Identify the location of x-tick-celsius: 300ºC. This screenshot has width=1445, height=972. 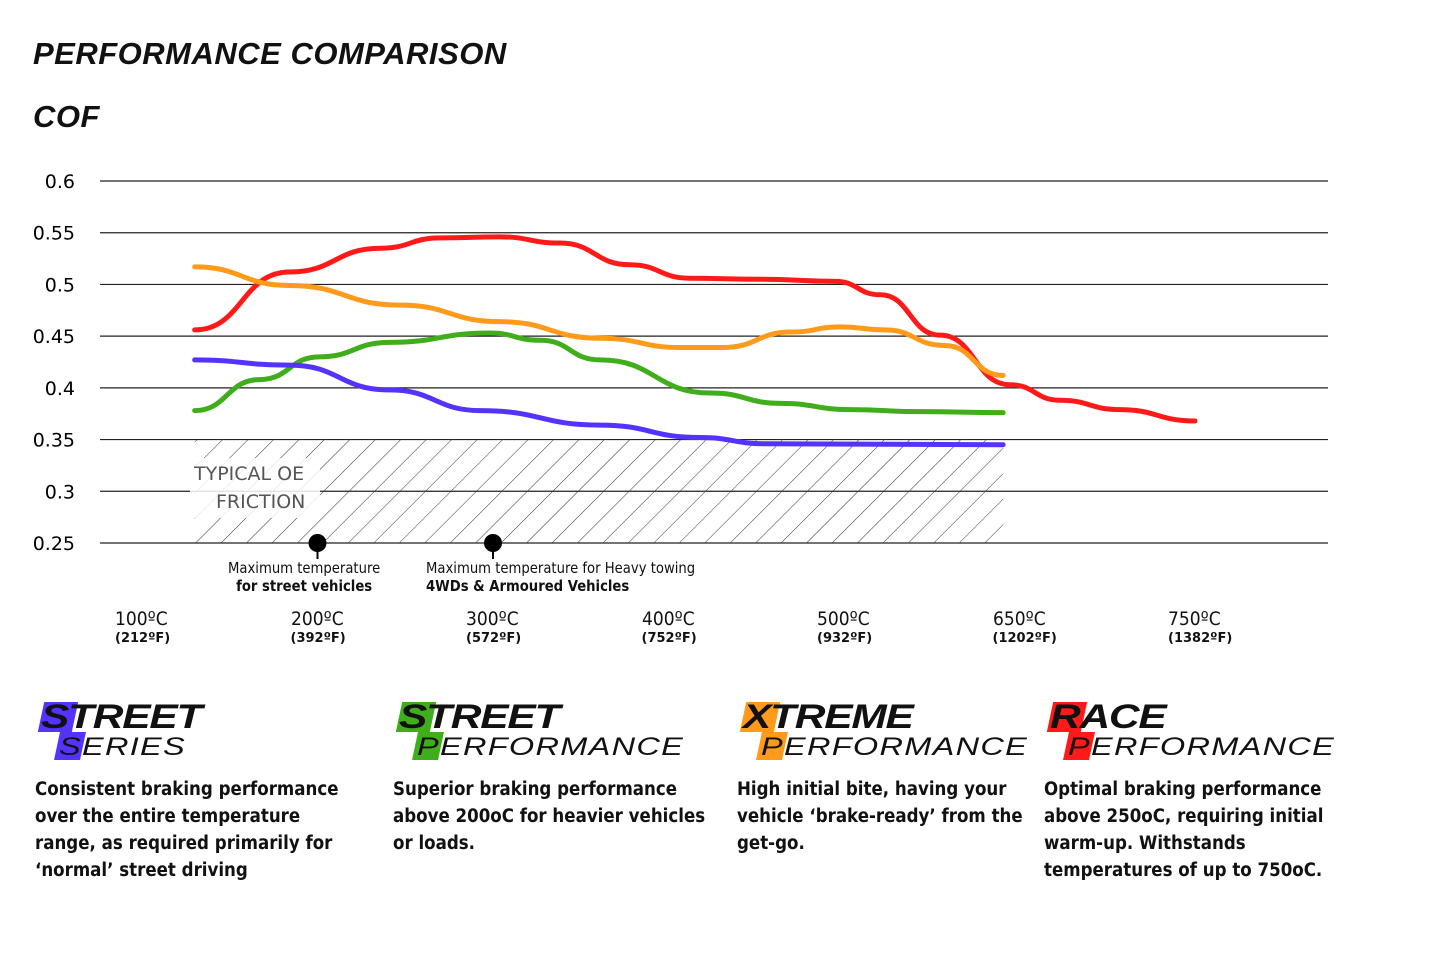
(492, 619).